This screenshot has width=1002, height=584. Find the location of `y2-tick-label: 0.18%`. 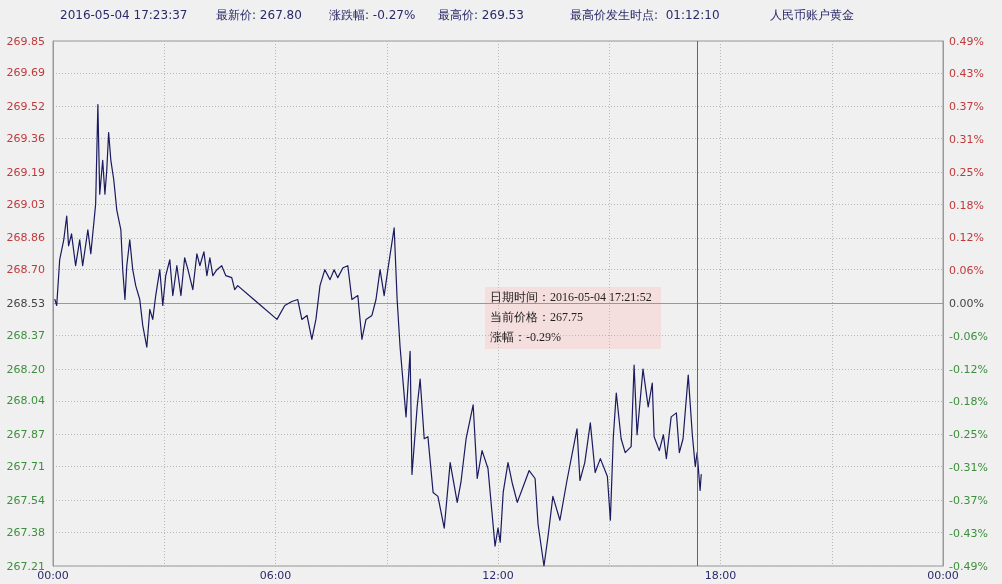

y2-tick-label: 0.18% is located at coordinates (966, 205).